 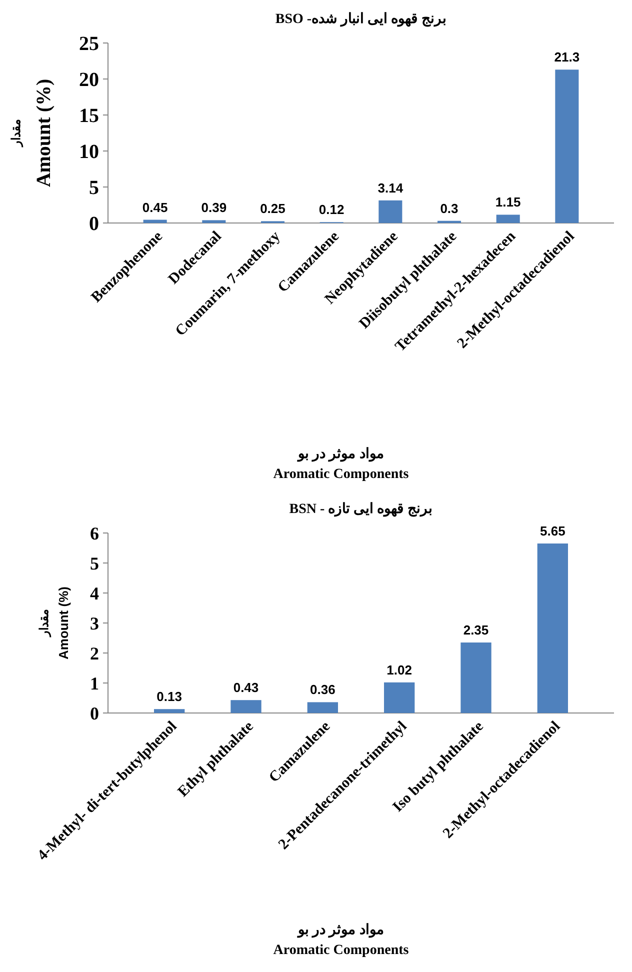 I want to click on y-tick-label: 10, so click(x=89, y=152).